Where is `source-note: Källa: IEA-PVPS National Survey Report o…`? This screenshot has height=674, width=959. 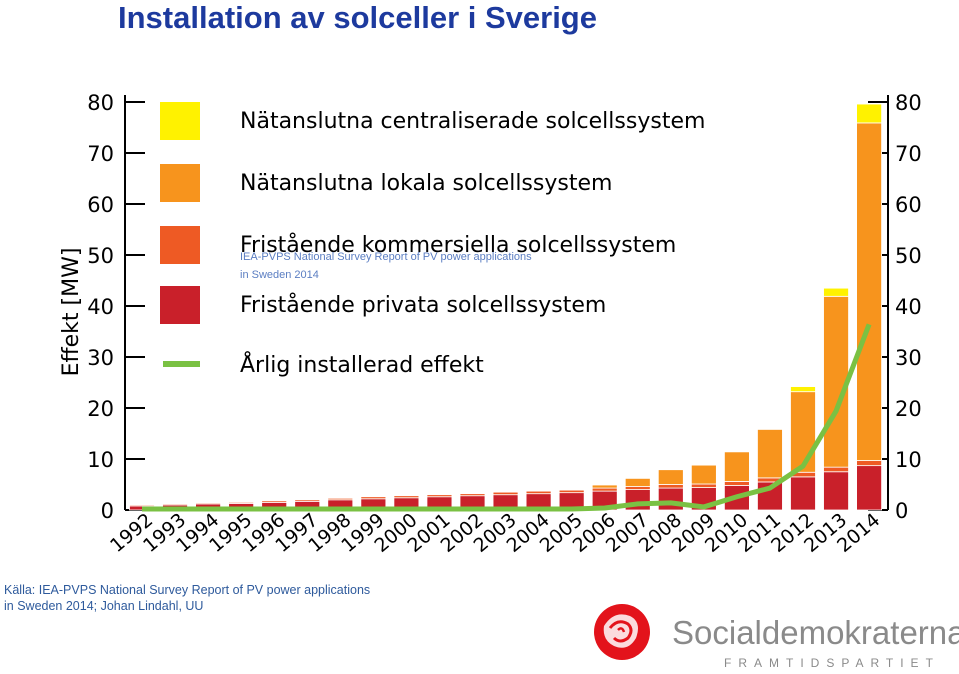
source-note: Källa: IEA-PVPS National Survey Report o… is located at coordinates (187, 598).